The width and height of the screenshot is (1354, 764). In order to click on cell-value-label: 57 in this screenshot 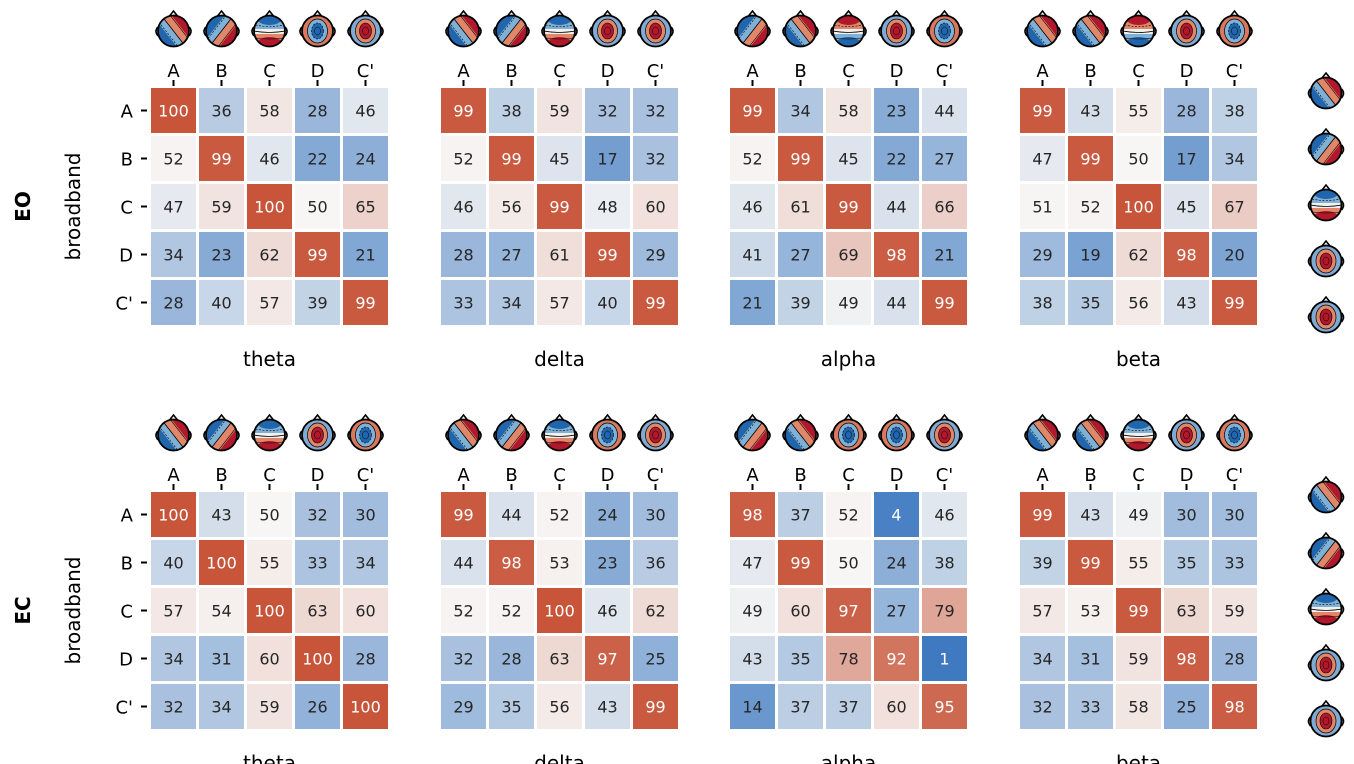, I will do `click(1042, 611)`.